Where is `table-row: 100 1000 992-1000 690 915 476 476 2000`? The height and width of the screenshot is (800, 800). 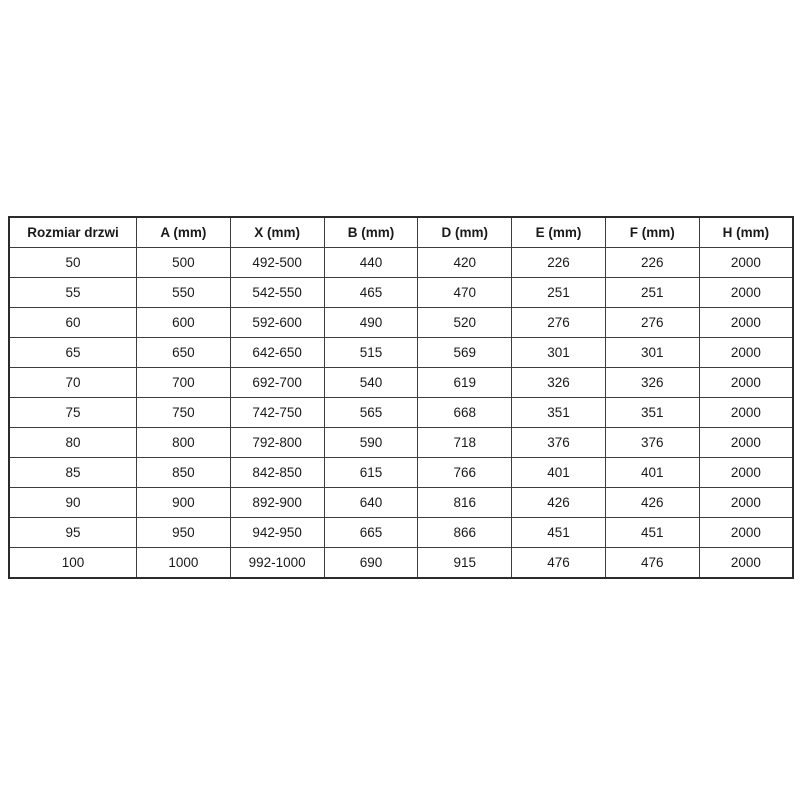 table-row: 100 1000 992-1000 690 915 476 476 2000 is located at coordinates (401, 563).